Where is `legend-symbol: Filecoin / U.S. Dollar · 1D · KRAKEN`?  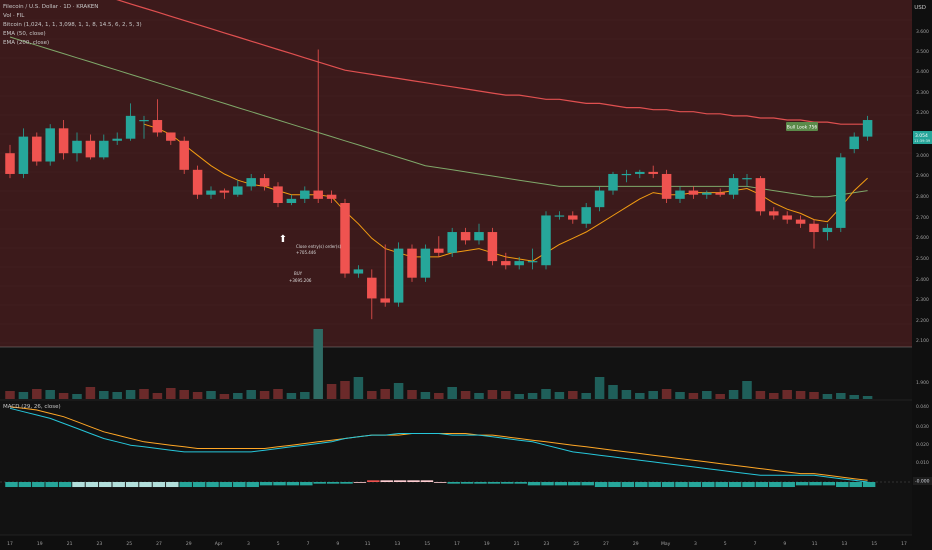
legend-symbol: Filecoin / U.S. Dollar · 1D · KRAKEN is located at coordinates (51, 7).